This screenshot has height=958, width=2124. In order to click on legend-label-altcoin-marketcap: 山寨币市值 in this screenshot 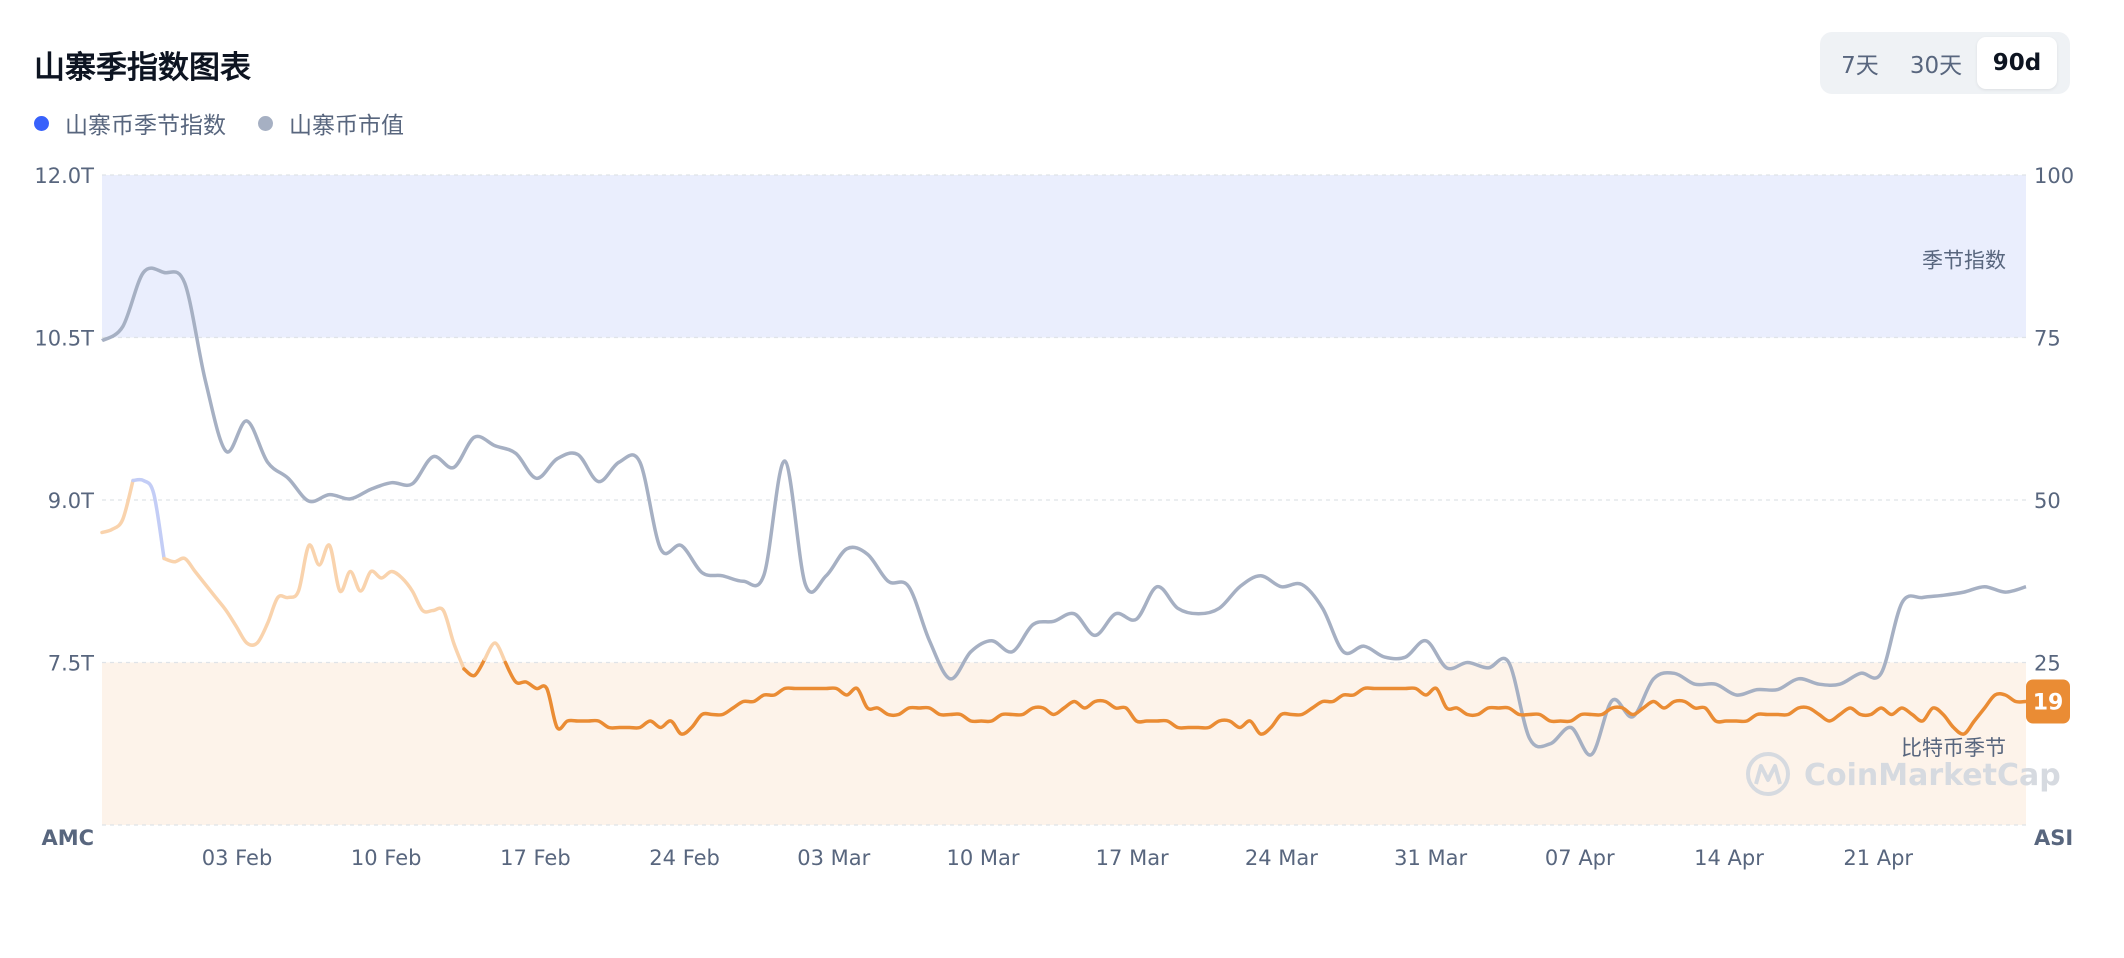, I will do `click(346, 126)`.